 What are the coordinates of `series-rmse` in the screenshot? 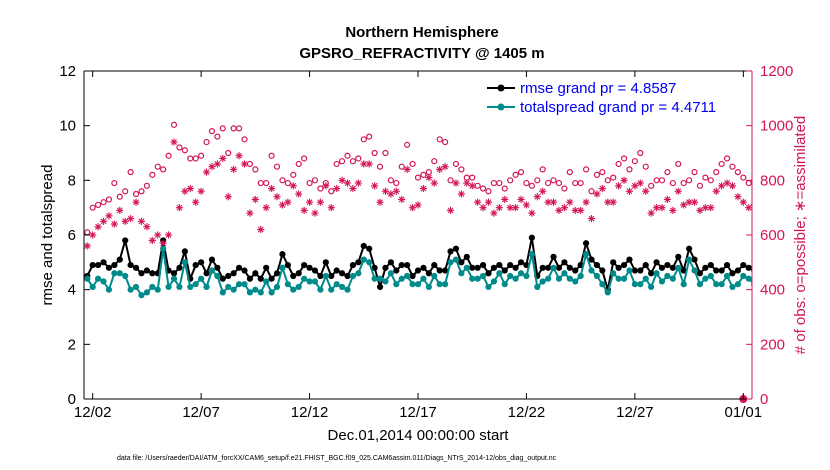 It's located at (450, 263).